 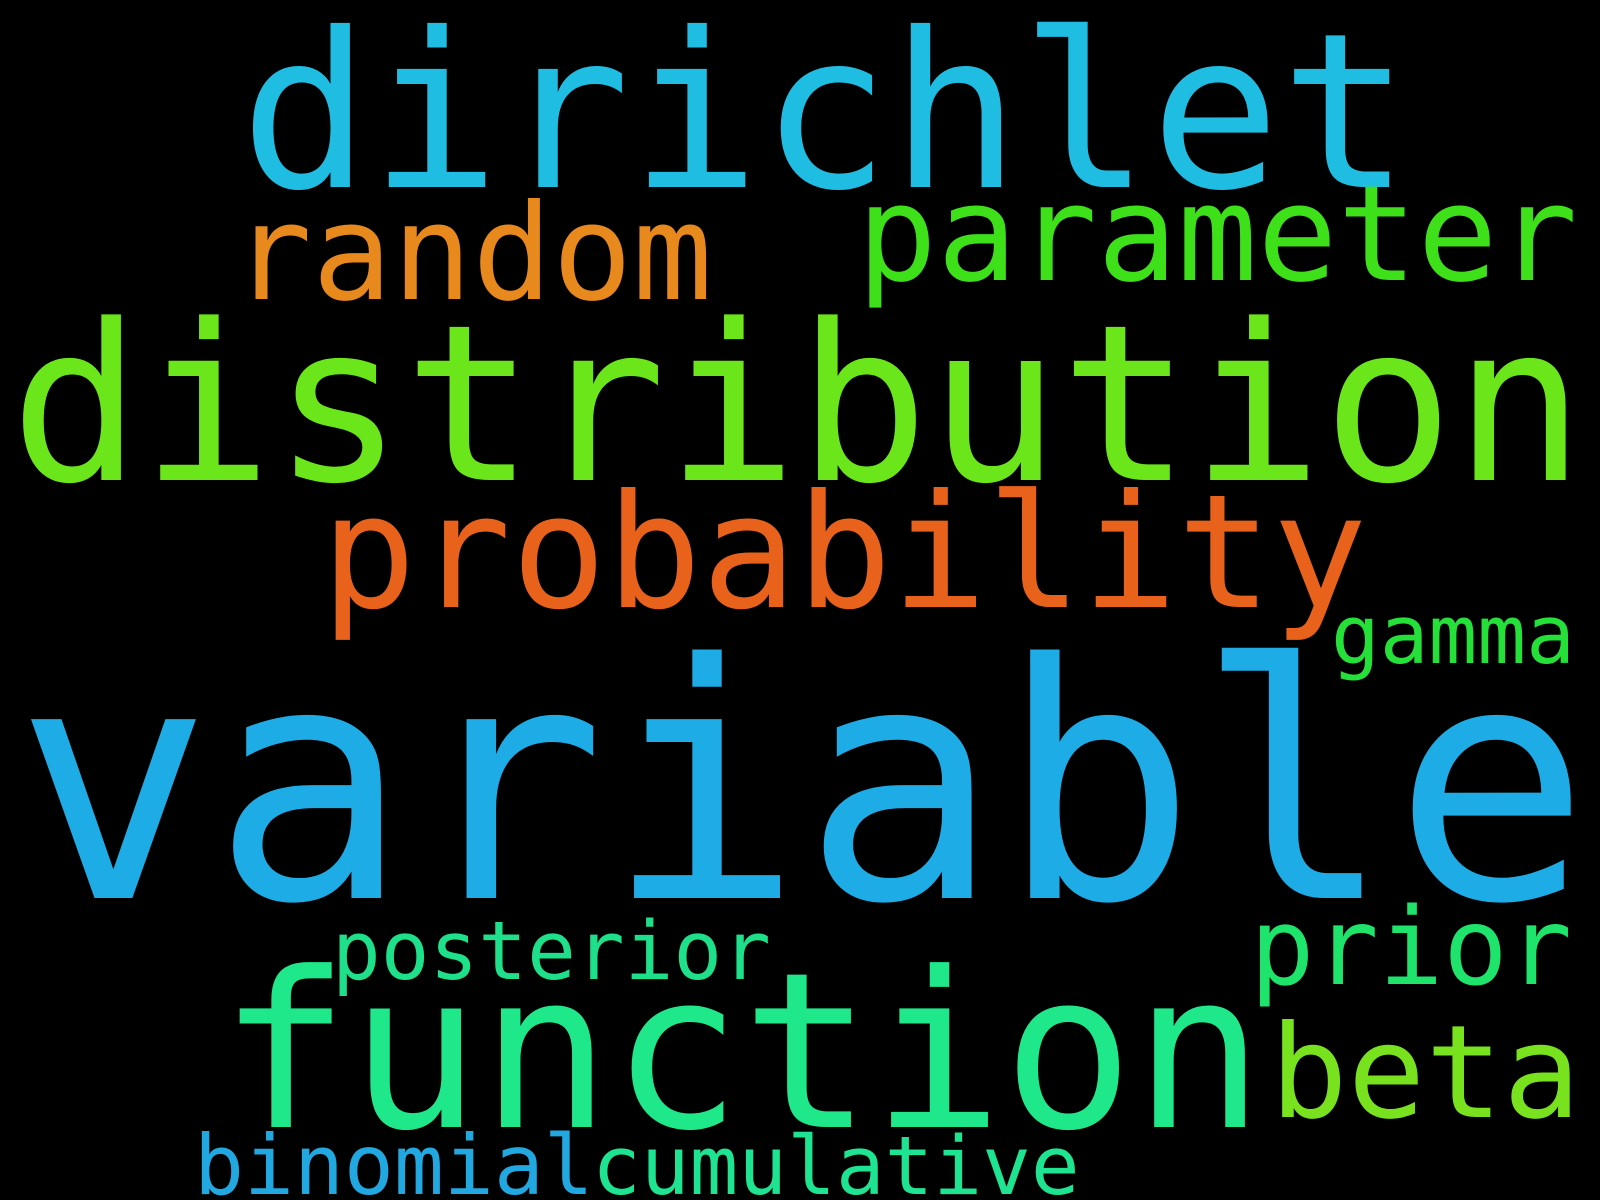 What do you see at coordinates (825, 119) in the screenshot?
I see `word: dirichlet` at bounding box center [825, 119].